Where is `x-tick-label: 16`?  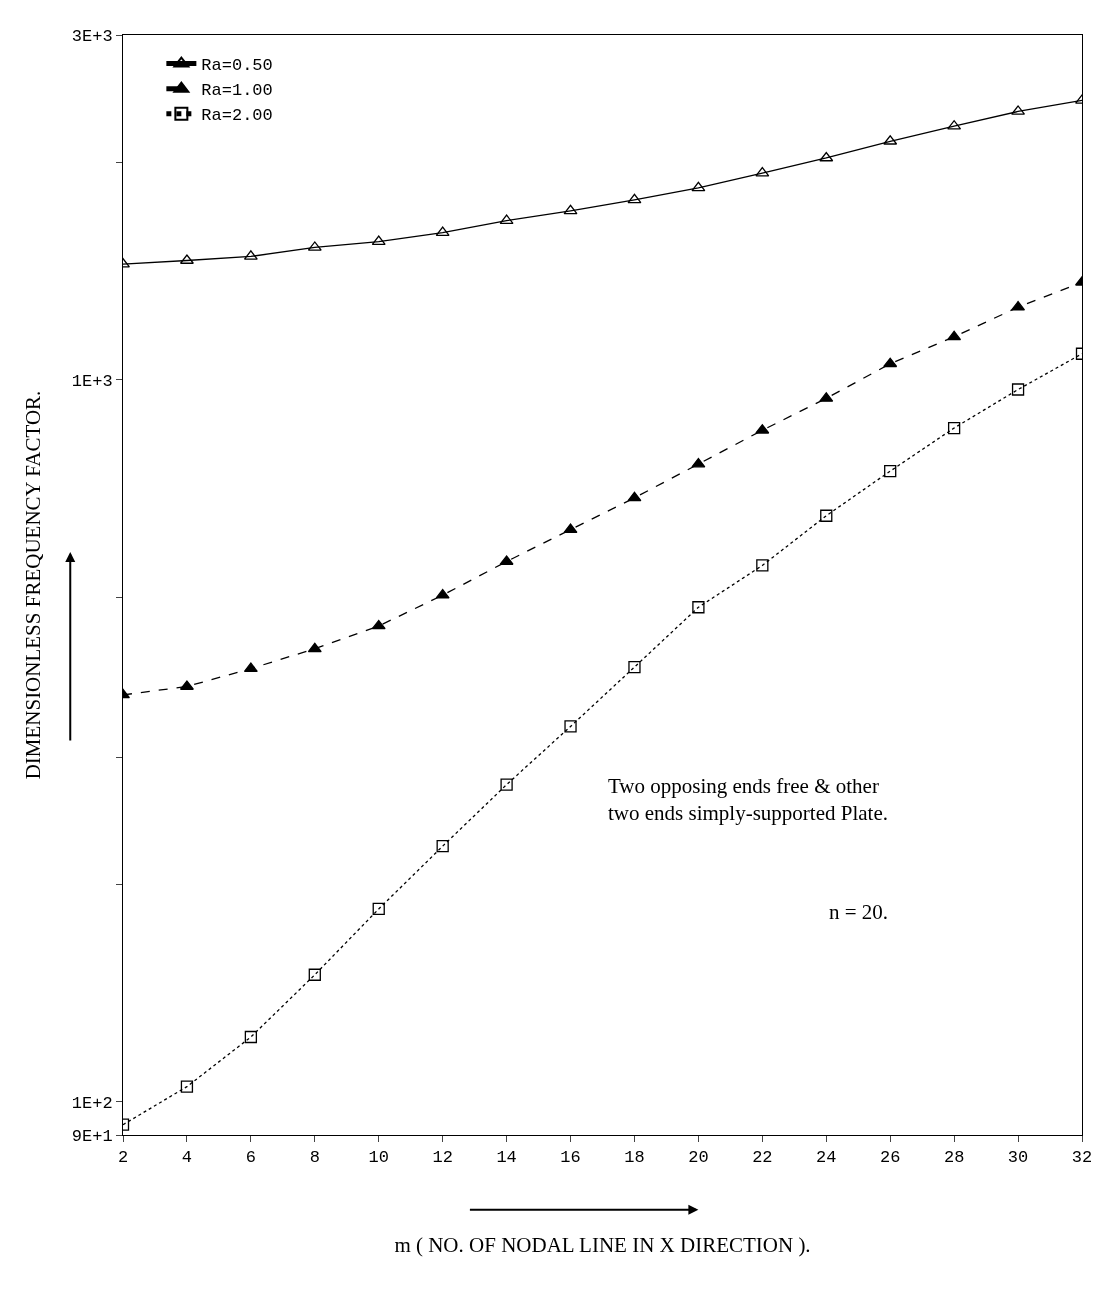
x-tick-label: 16 is located at coordinates (570, 1158).